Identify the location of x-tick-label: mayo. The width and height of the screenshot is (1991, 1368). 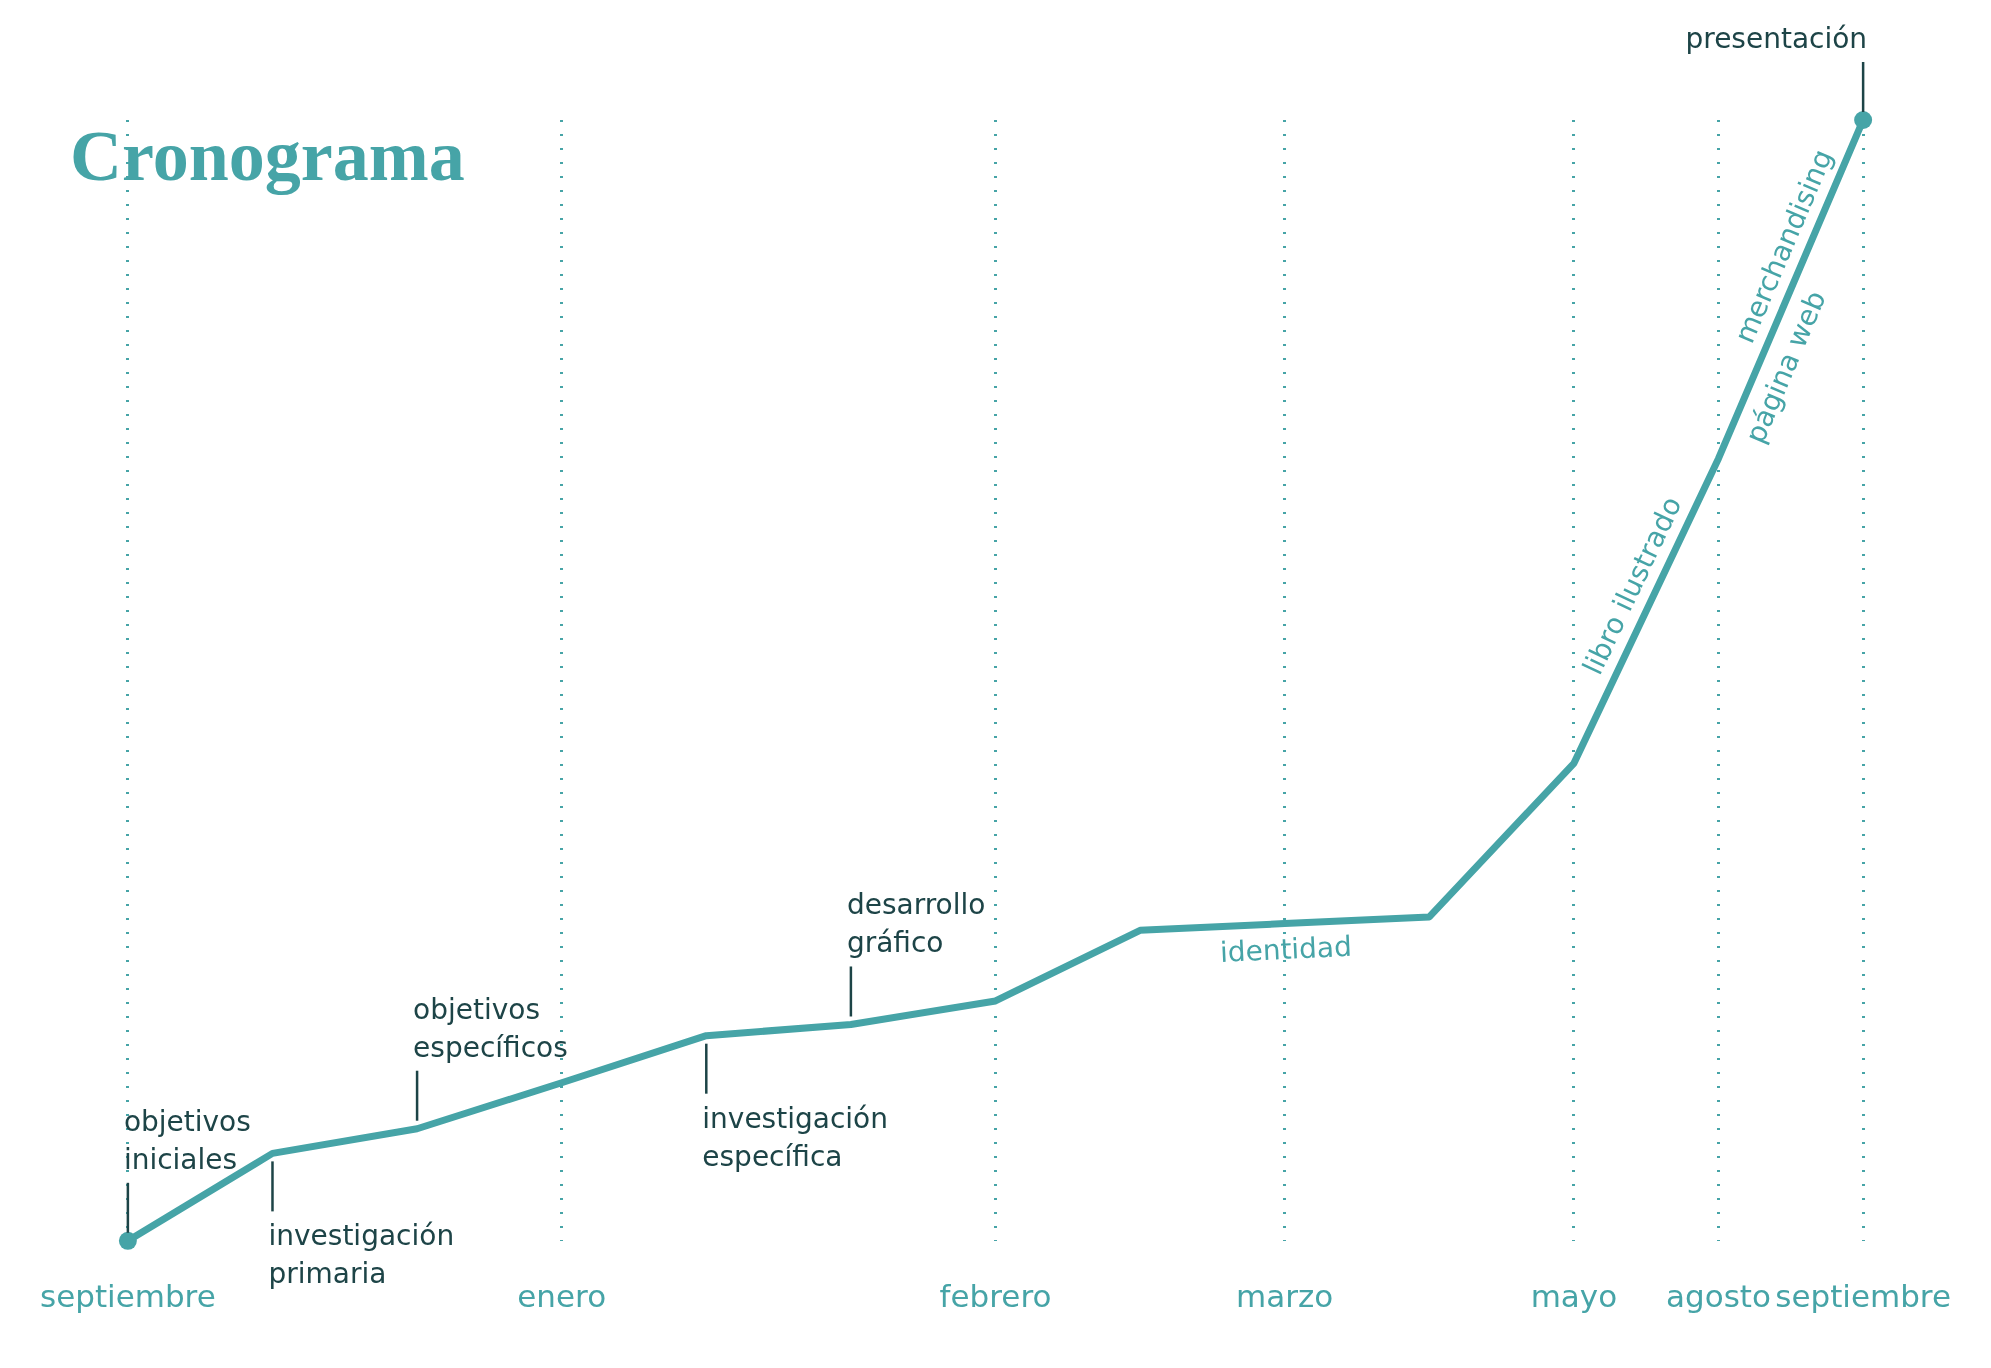
(1574, 1296).